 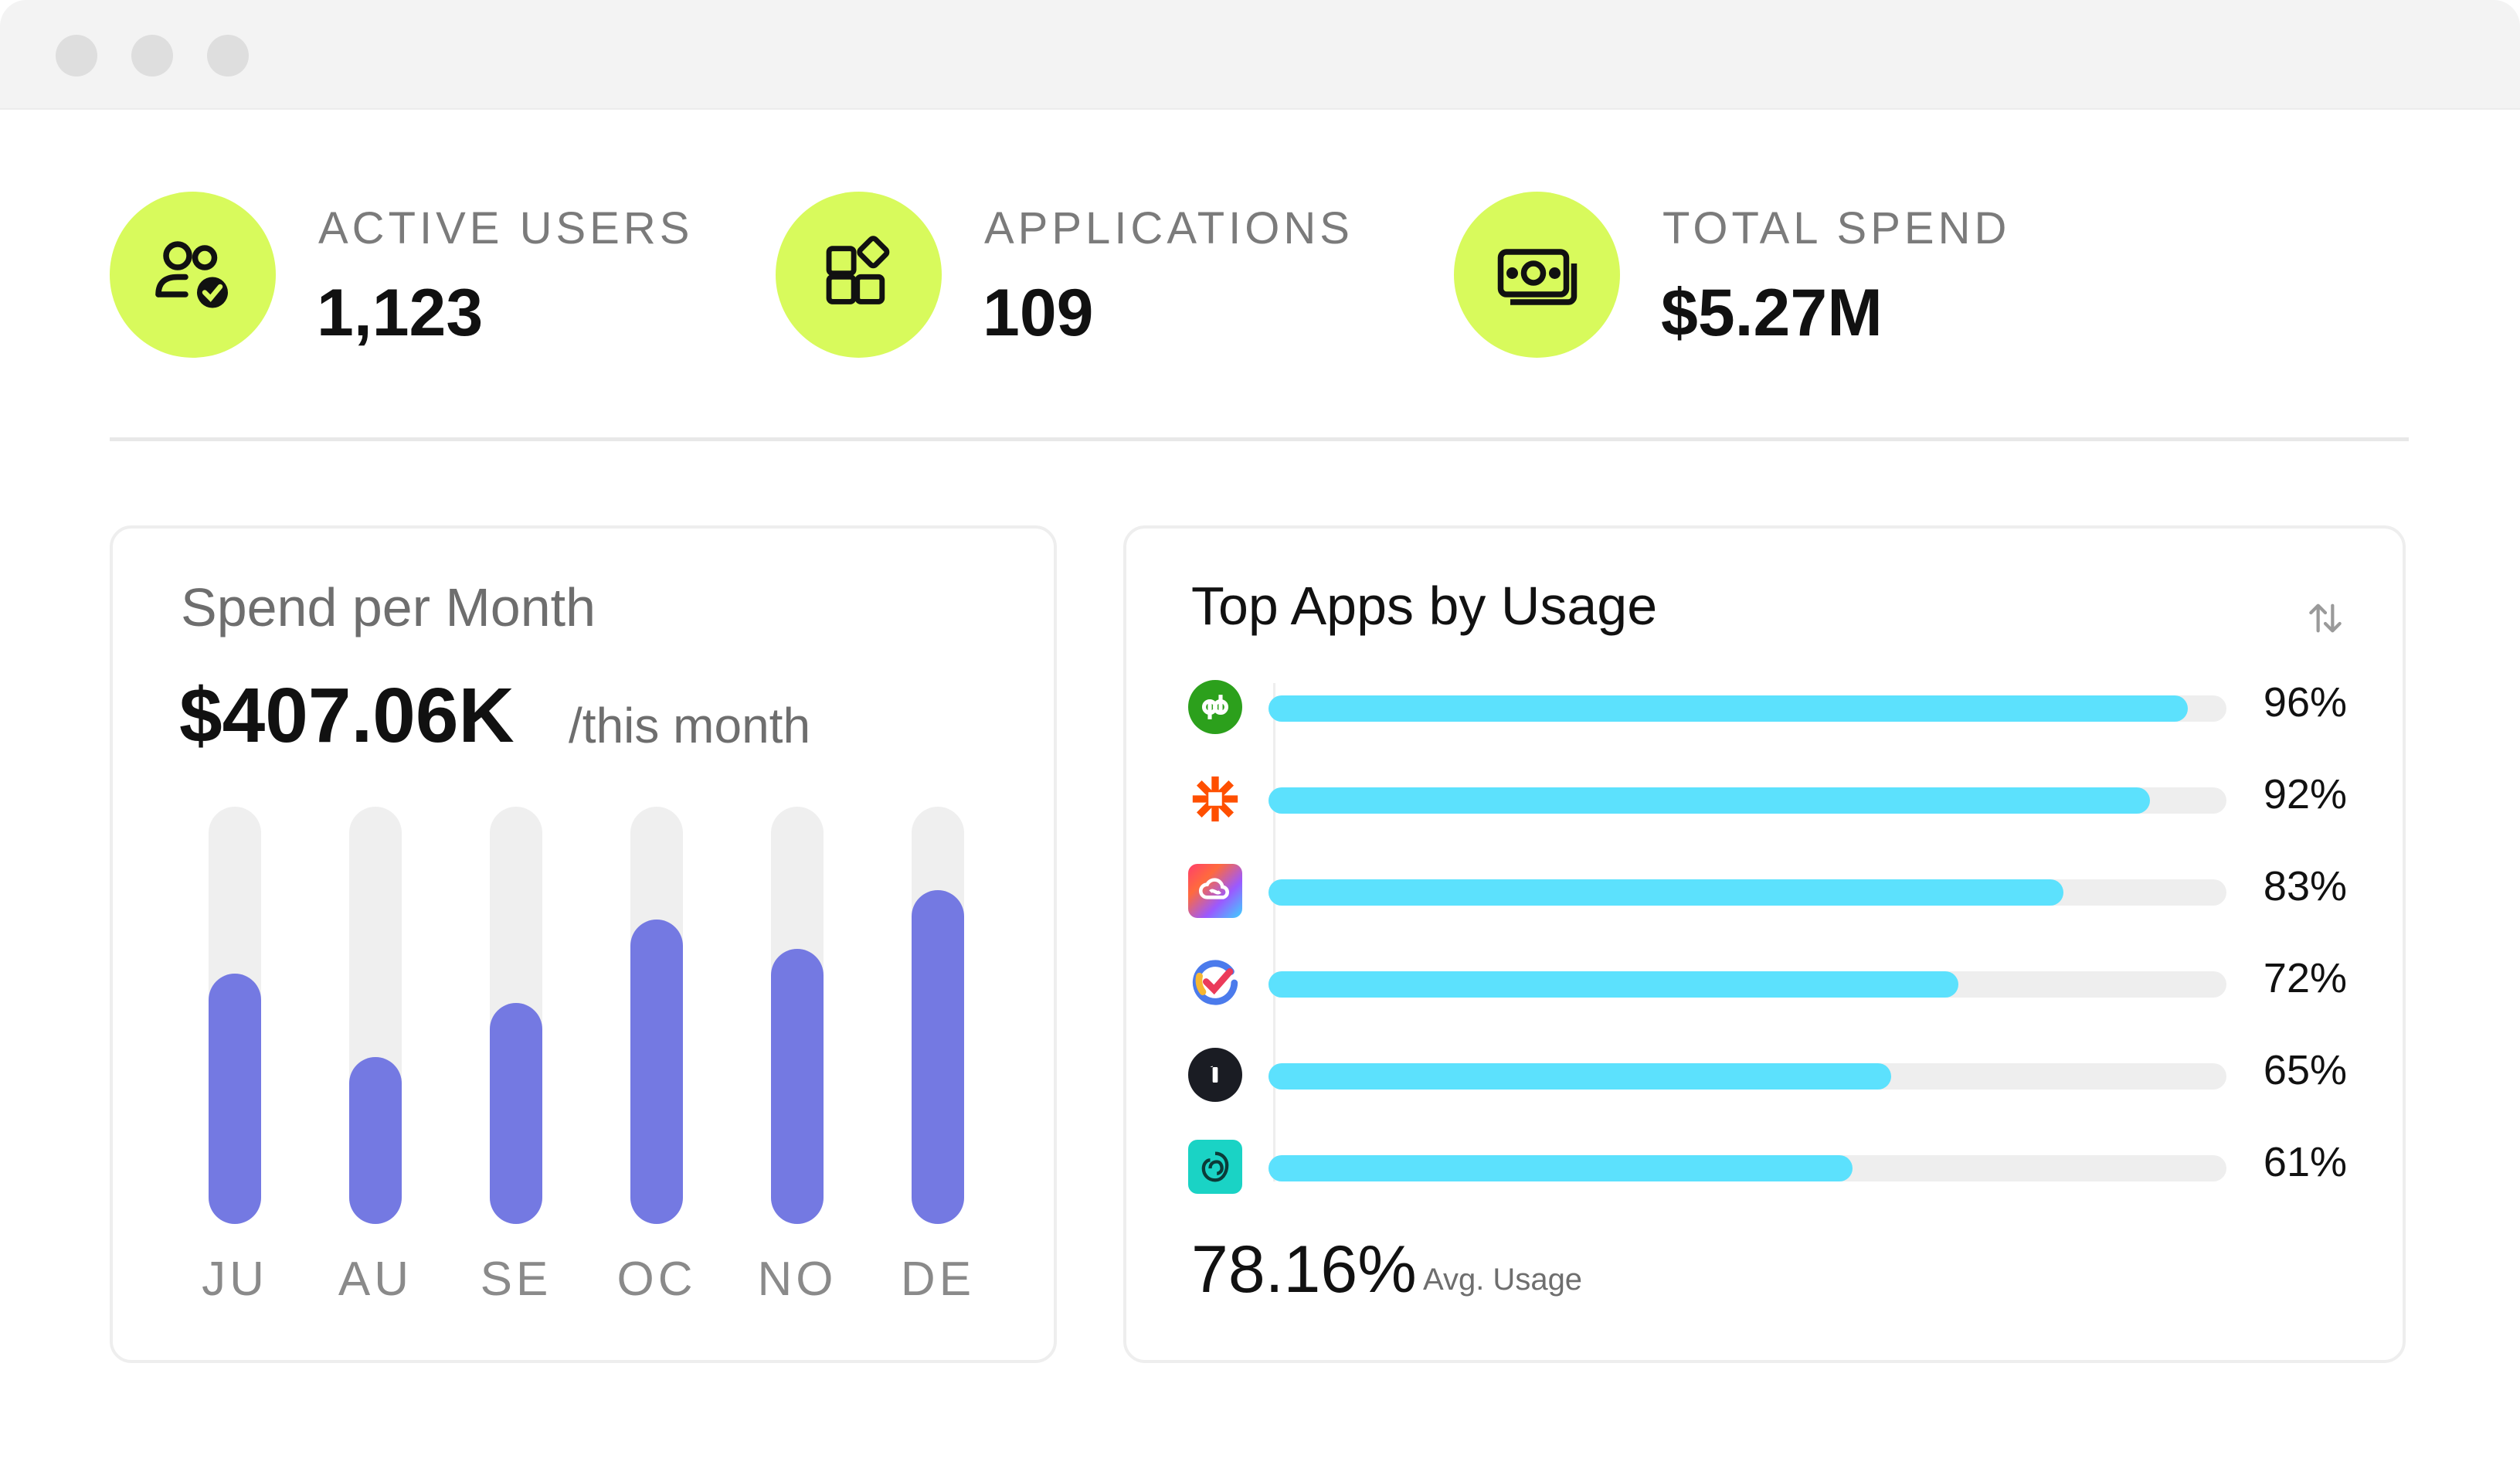 What do you see at coordinates (1038, 313) in the screenshot?
I see `stat-value: 109` at bounding box center [1038, 313].